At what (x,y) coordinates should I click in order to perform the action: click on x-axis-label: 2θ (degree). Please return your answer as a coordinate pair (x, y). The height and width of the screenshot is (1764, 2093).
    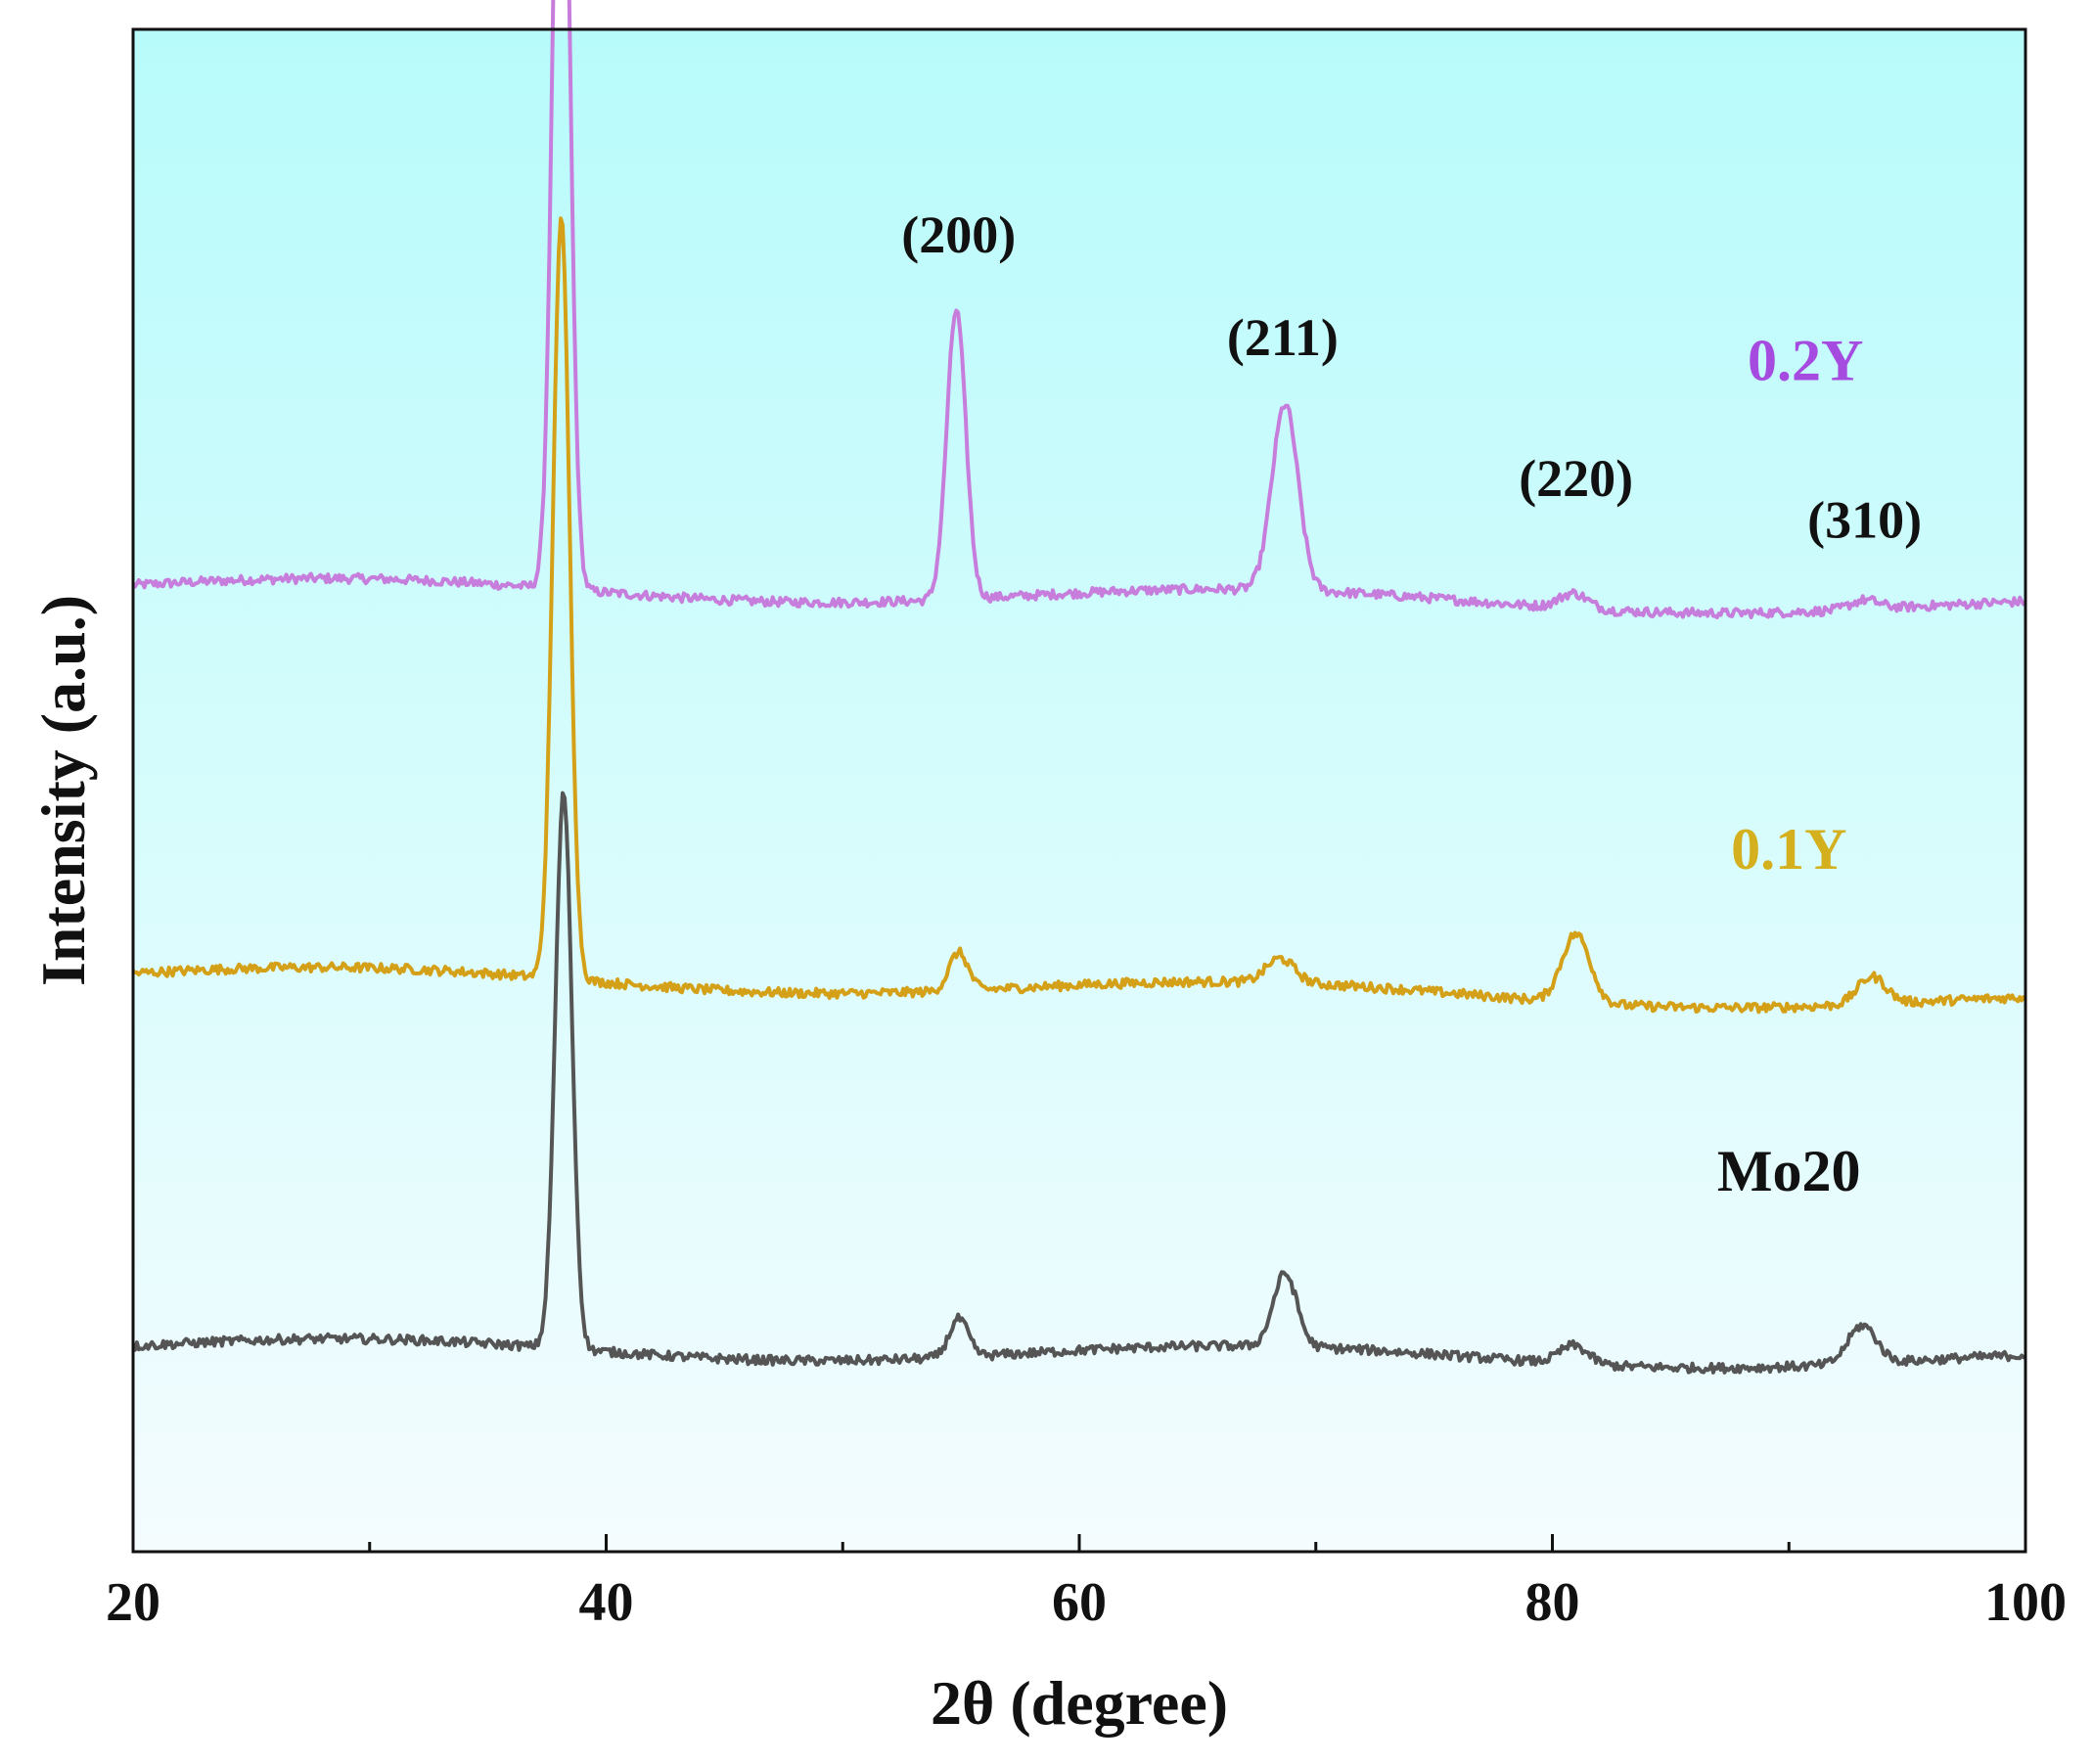
    Looking at the image, I should click on (1079, 1703).